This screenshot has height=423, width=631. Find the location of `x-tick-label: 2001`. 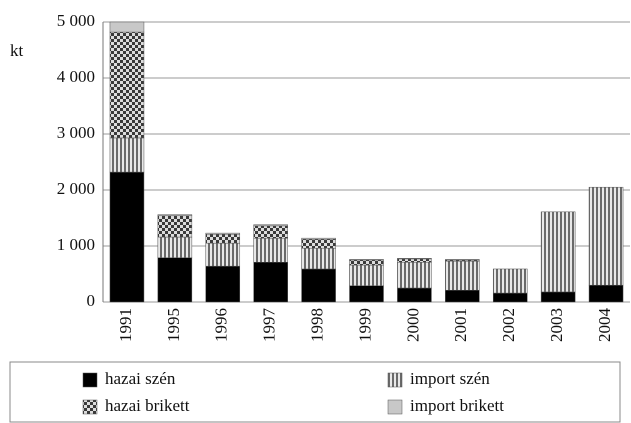

x-tick-label: 2001 is located at coordinates (460, 325).